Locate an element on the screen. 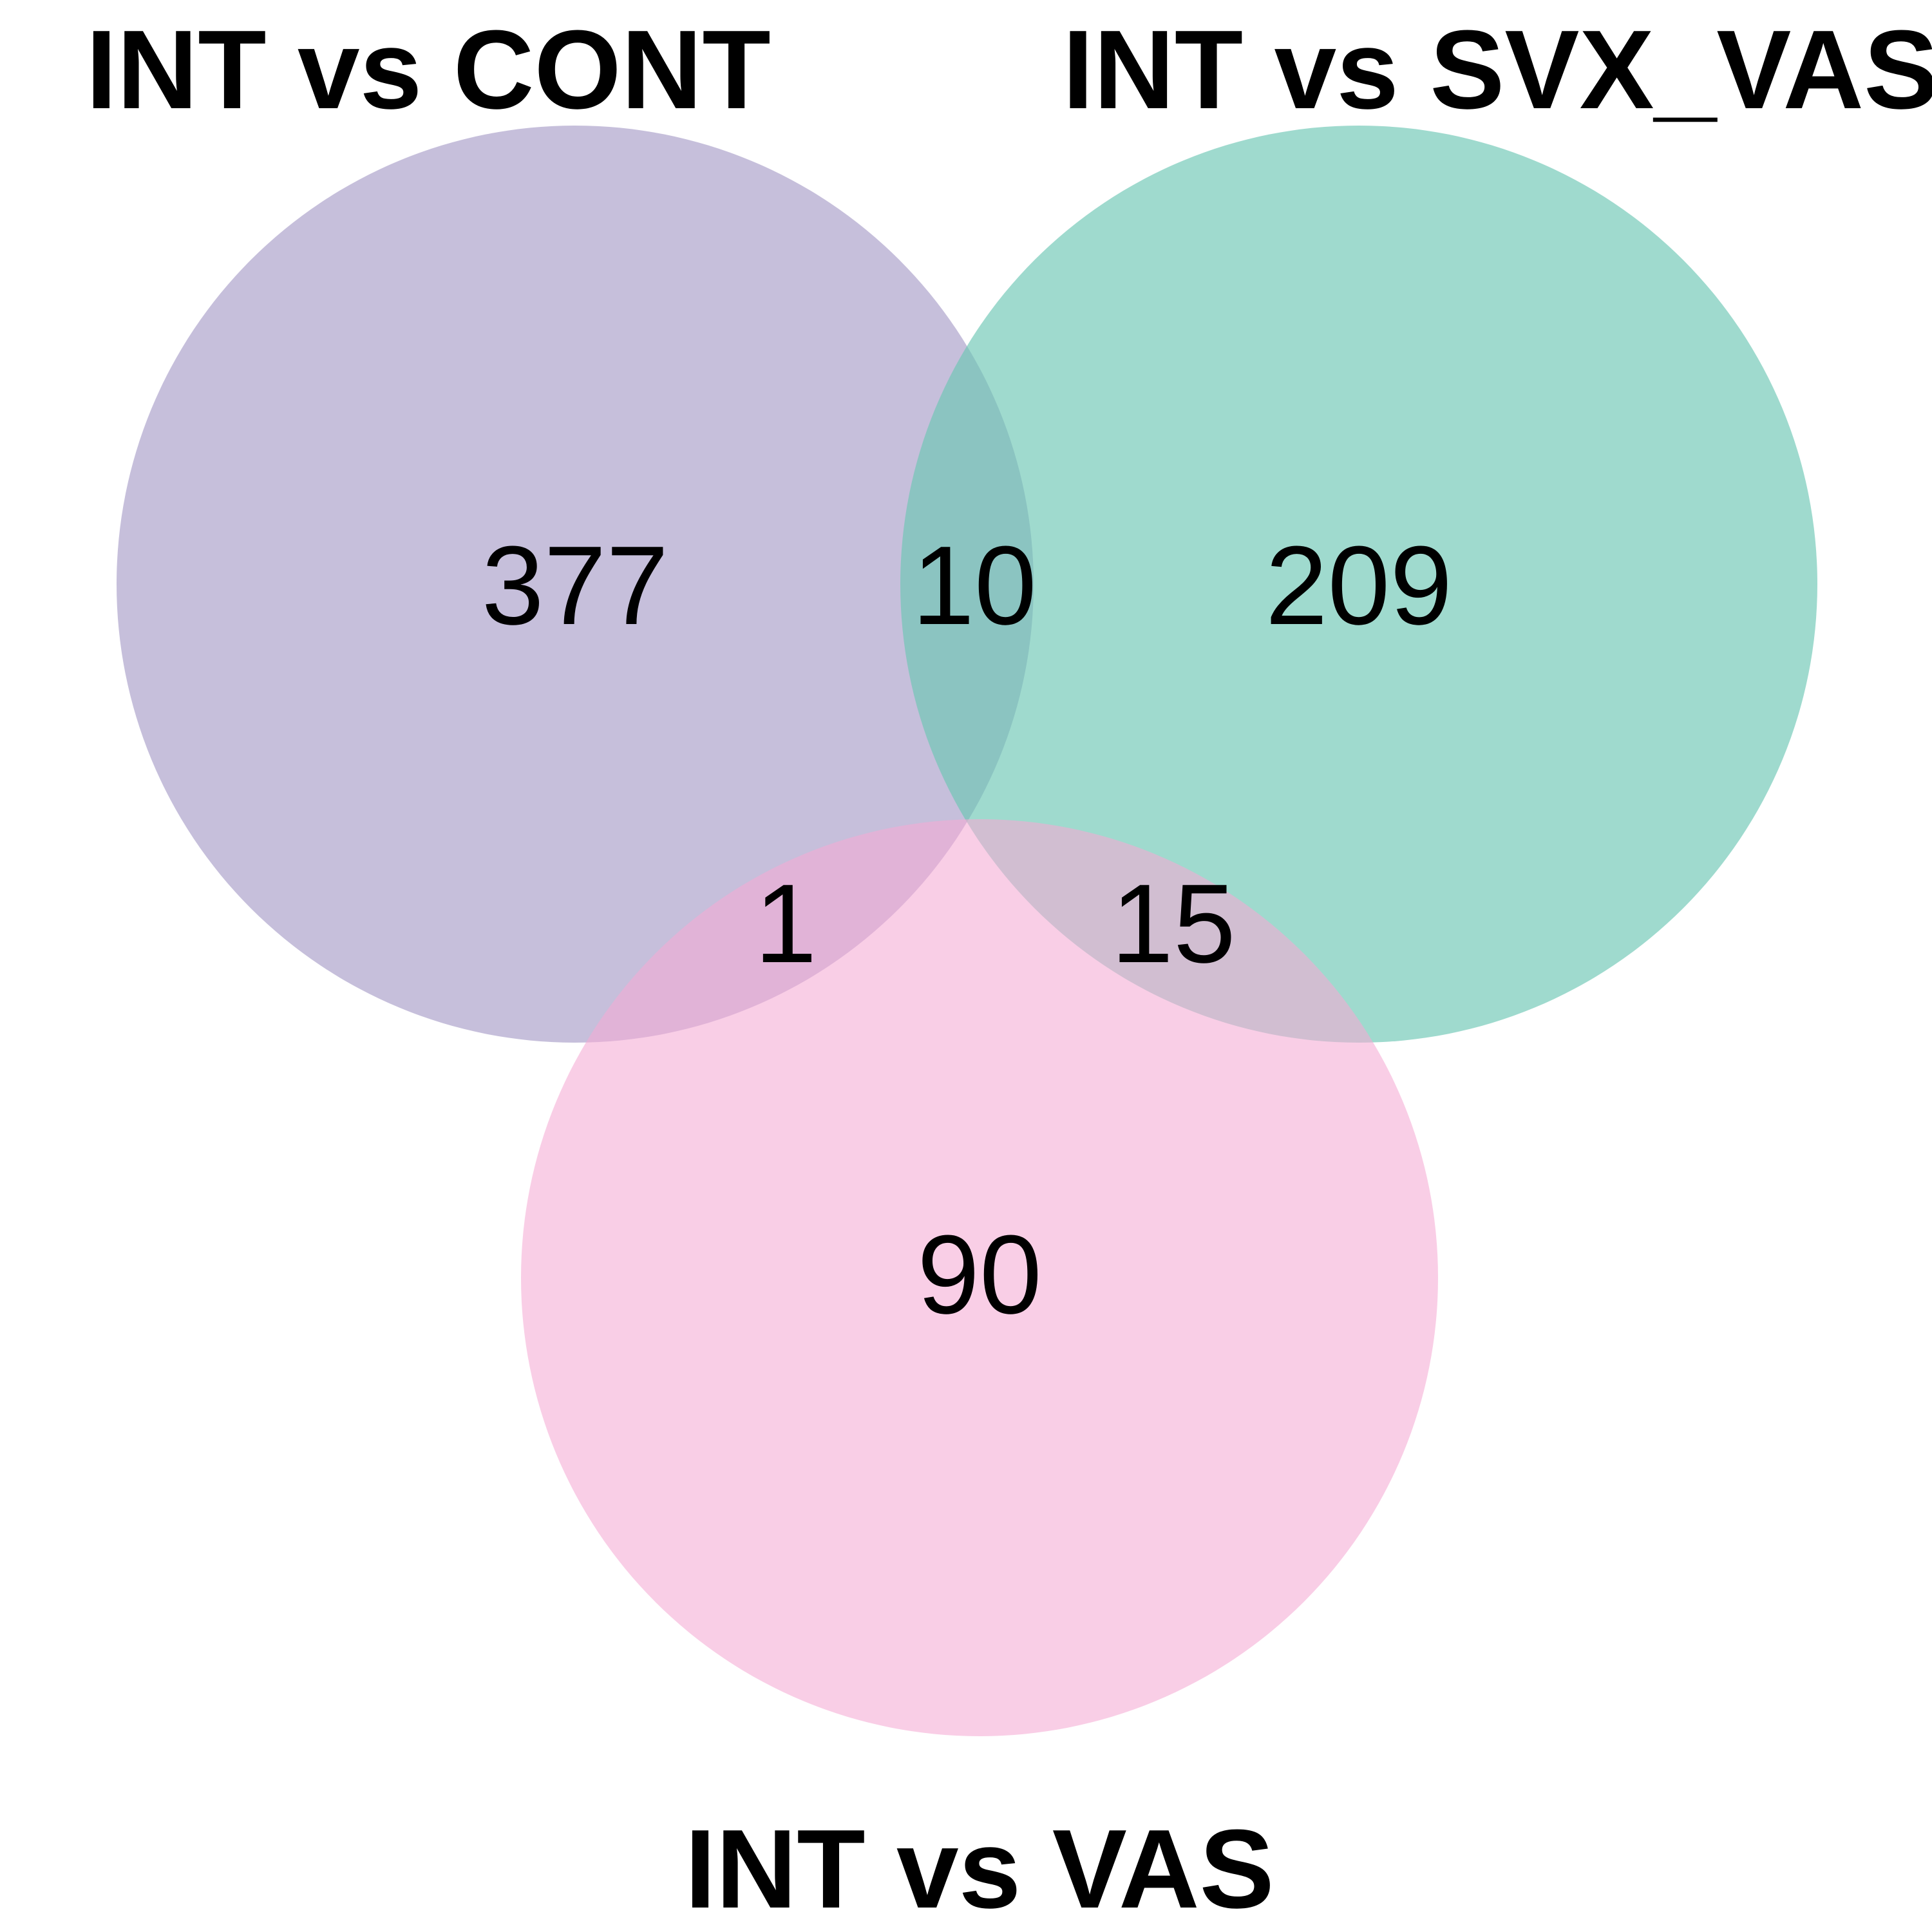  set-title-int-vs-vas: INT vs VAS is located at coordinates (979, 1869).